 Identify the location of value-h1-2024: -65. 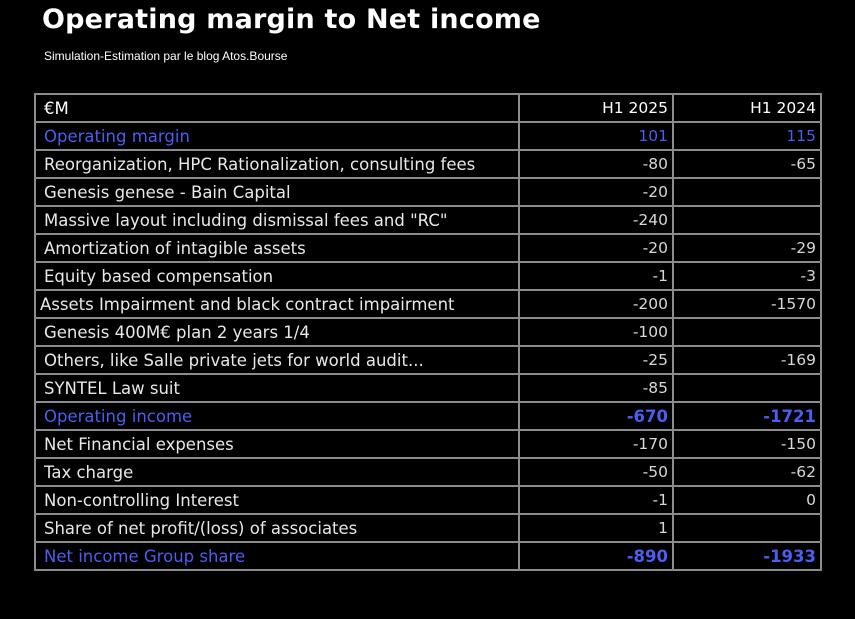
(747, 164).